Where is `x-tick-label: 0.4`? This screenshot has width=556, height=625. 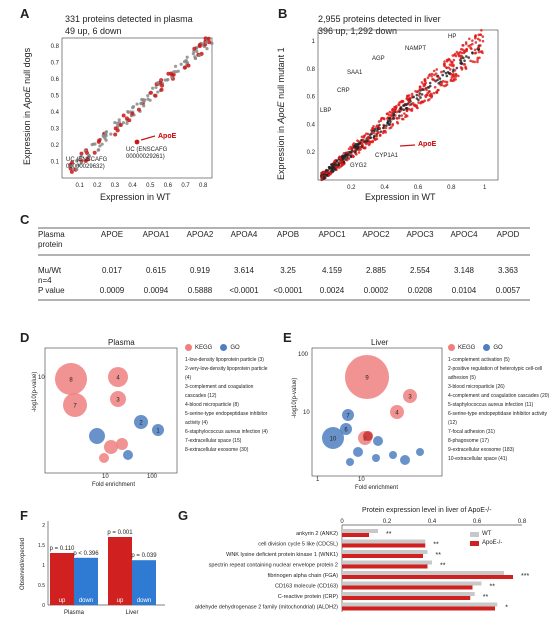
x-tick-label: 0.4 is located at coordinates (132, 186).